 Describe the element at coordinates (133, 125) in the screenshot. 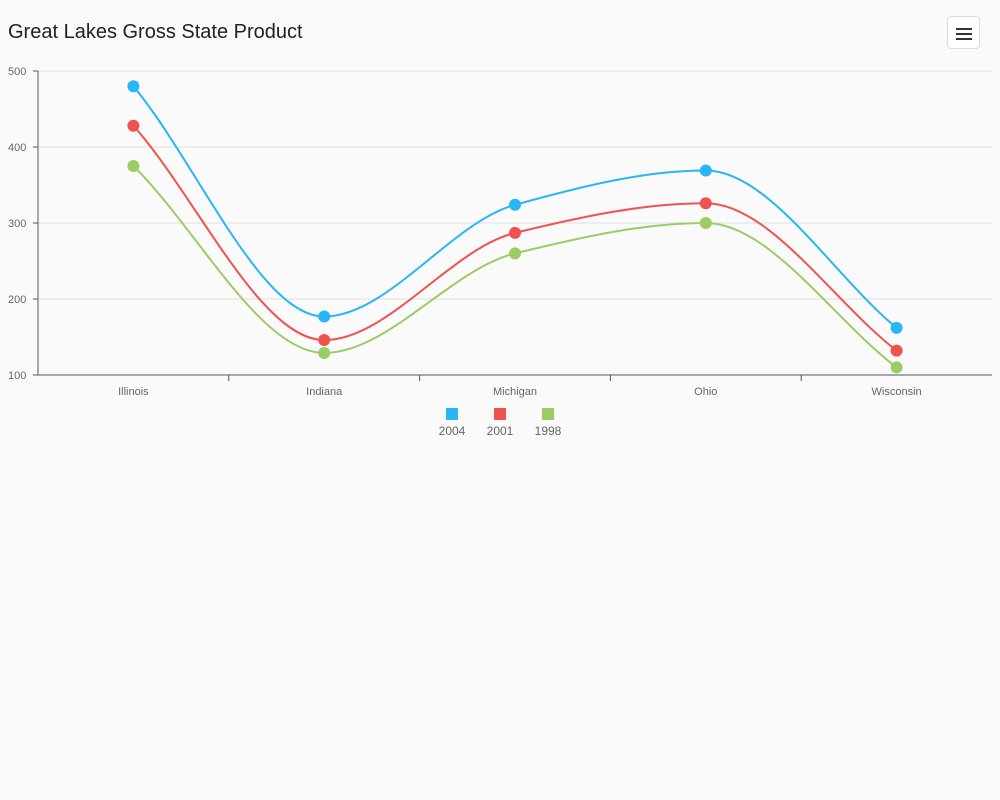

I see `data-point-2001-illinois` at that location.